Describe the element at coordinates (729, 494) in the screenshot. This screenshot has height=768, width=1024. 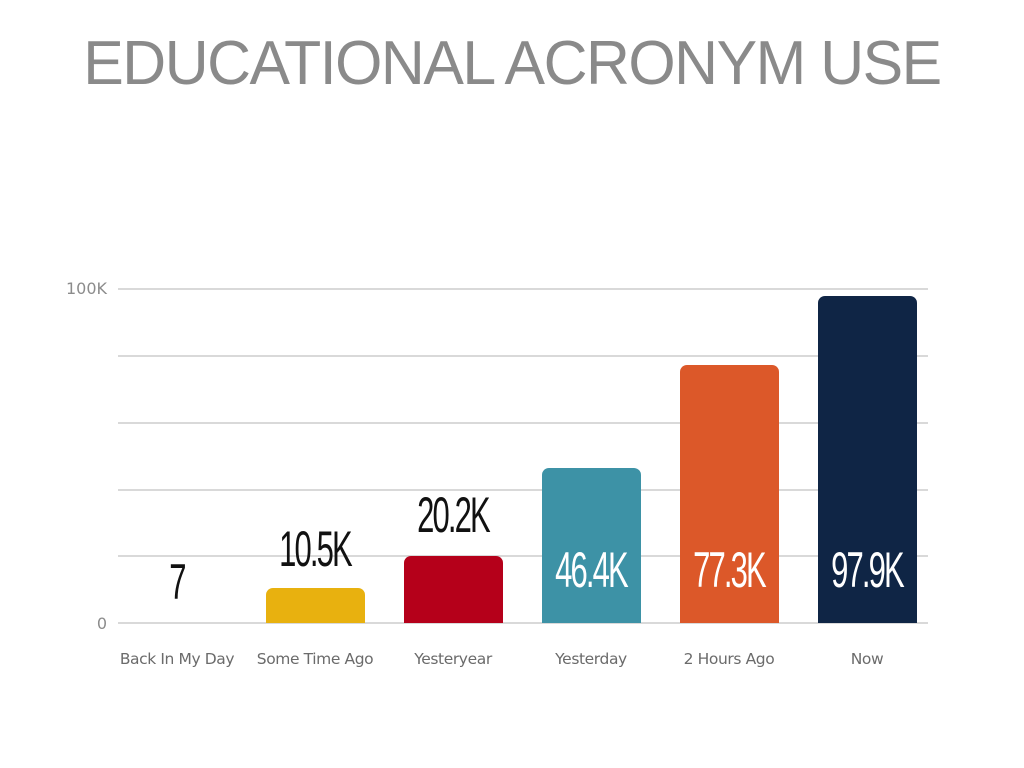
I see `bar-2-hours-ago` at that location.